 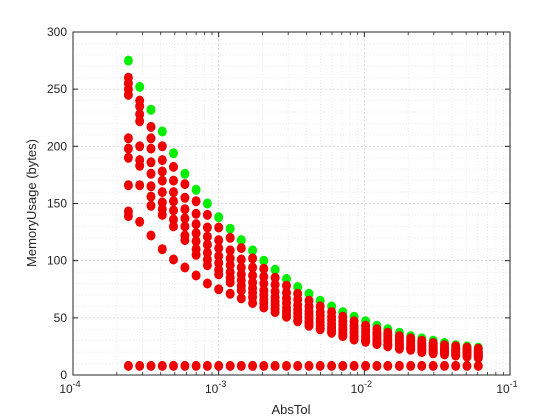 What do you see at coordinates (57, 204) in the screenshot?
I see `y-tick-label: 150` at bounding box center [57, 204].